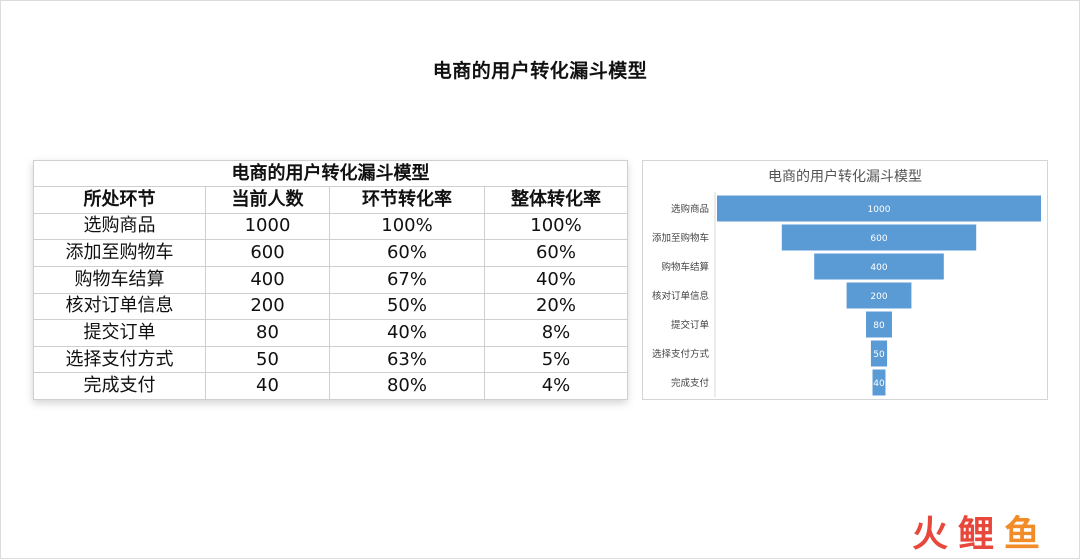  I want to click on table-row: 选择支付方式 50 63% 5%, so click(330, 359).